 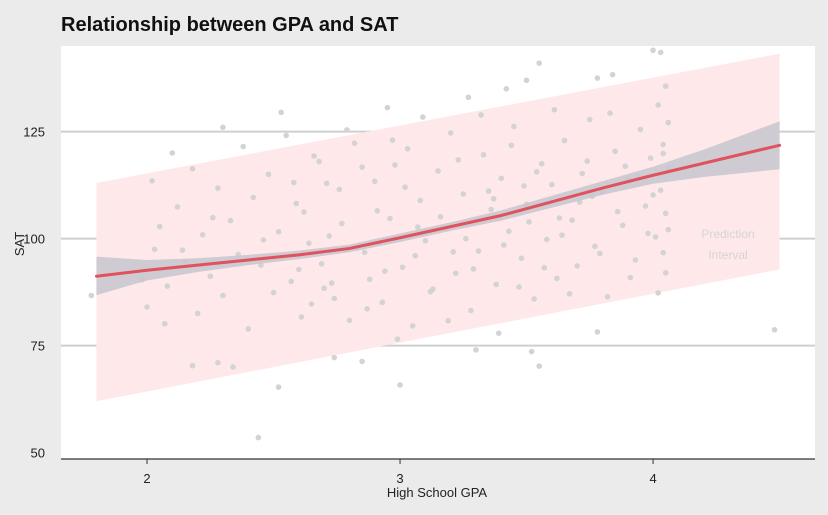 What do you see at coordinates (230, 25) in the screenshot?
I see `chart-title: Relationship between GPA and SAT` at bounding box center [230, 25].